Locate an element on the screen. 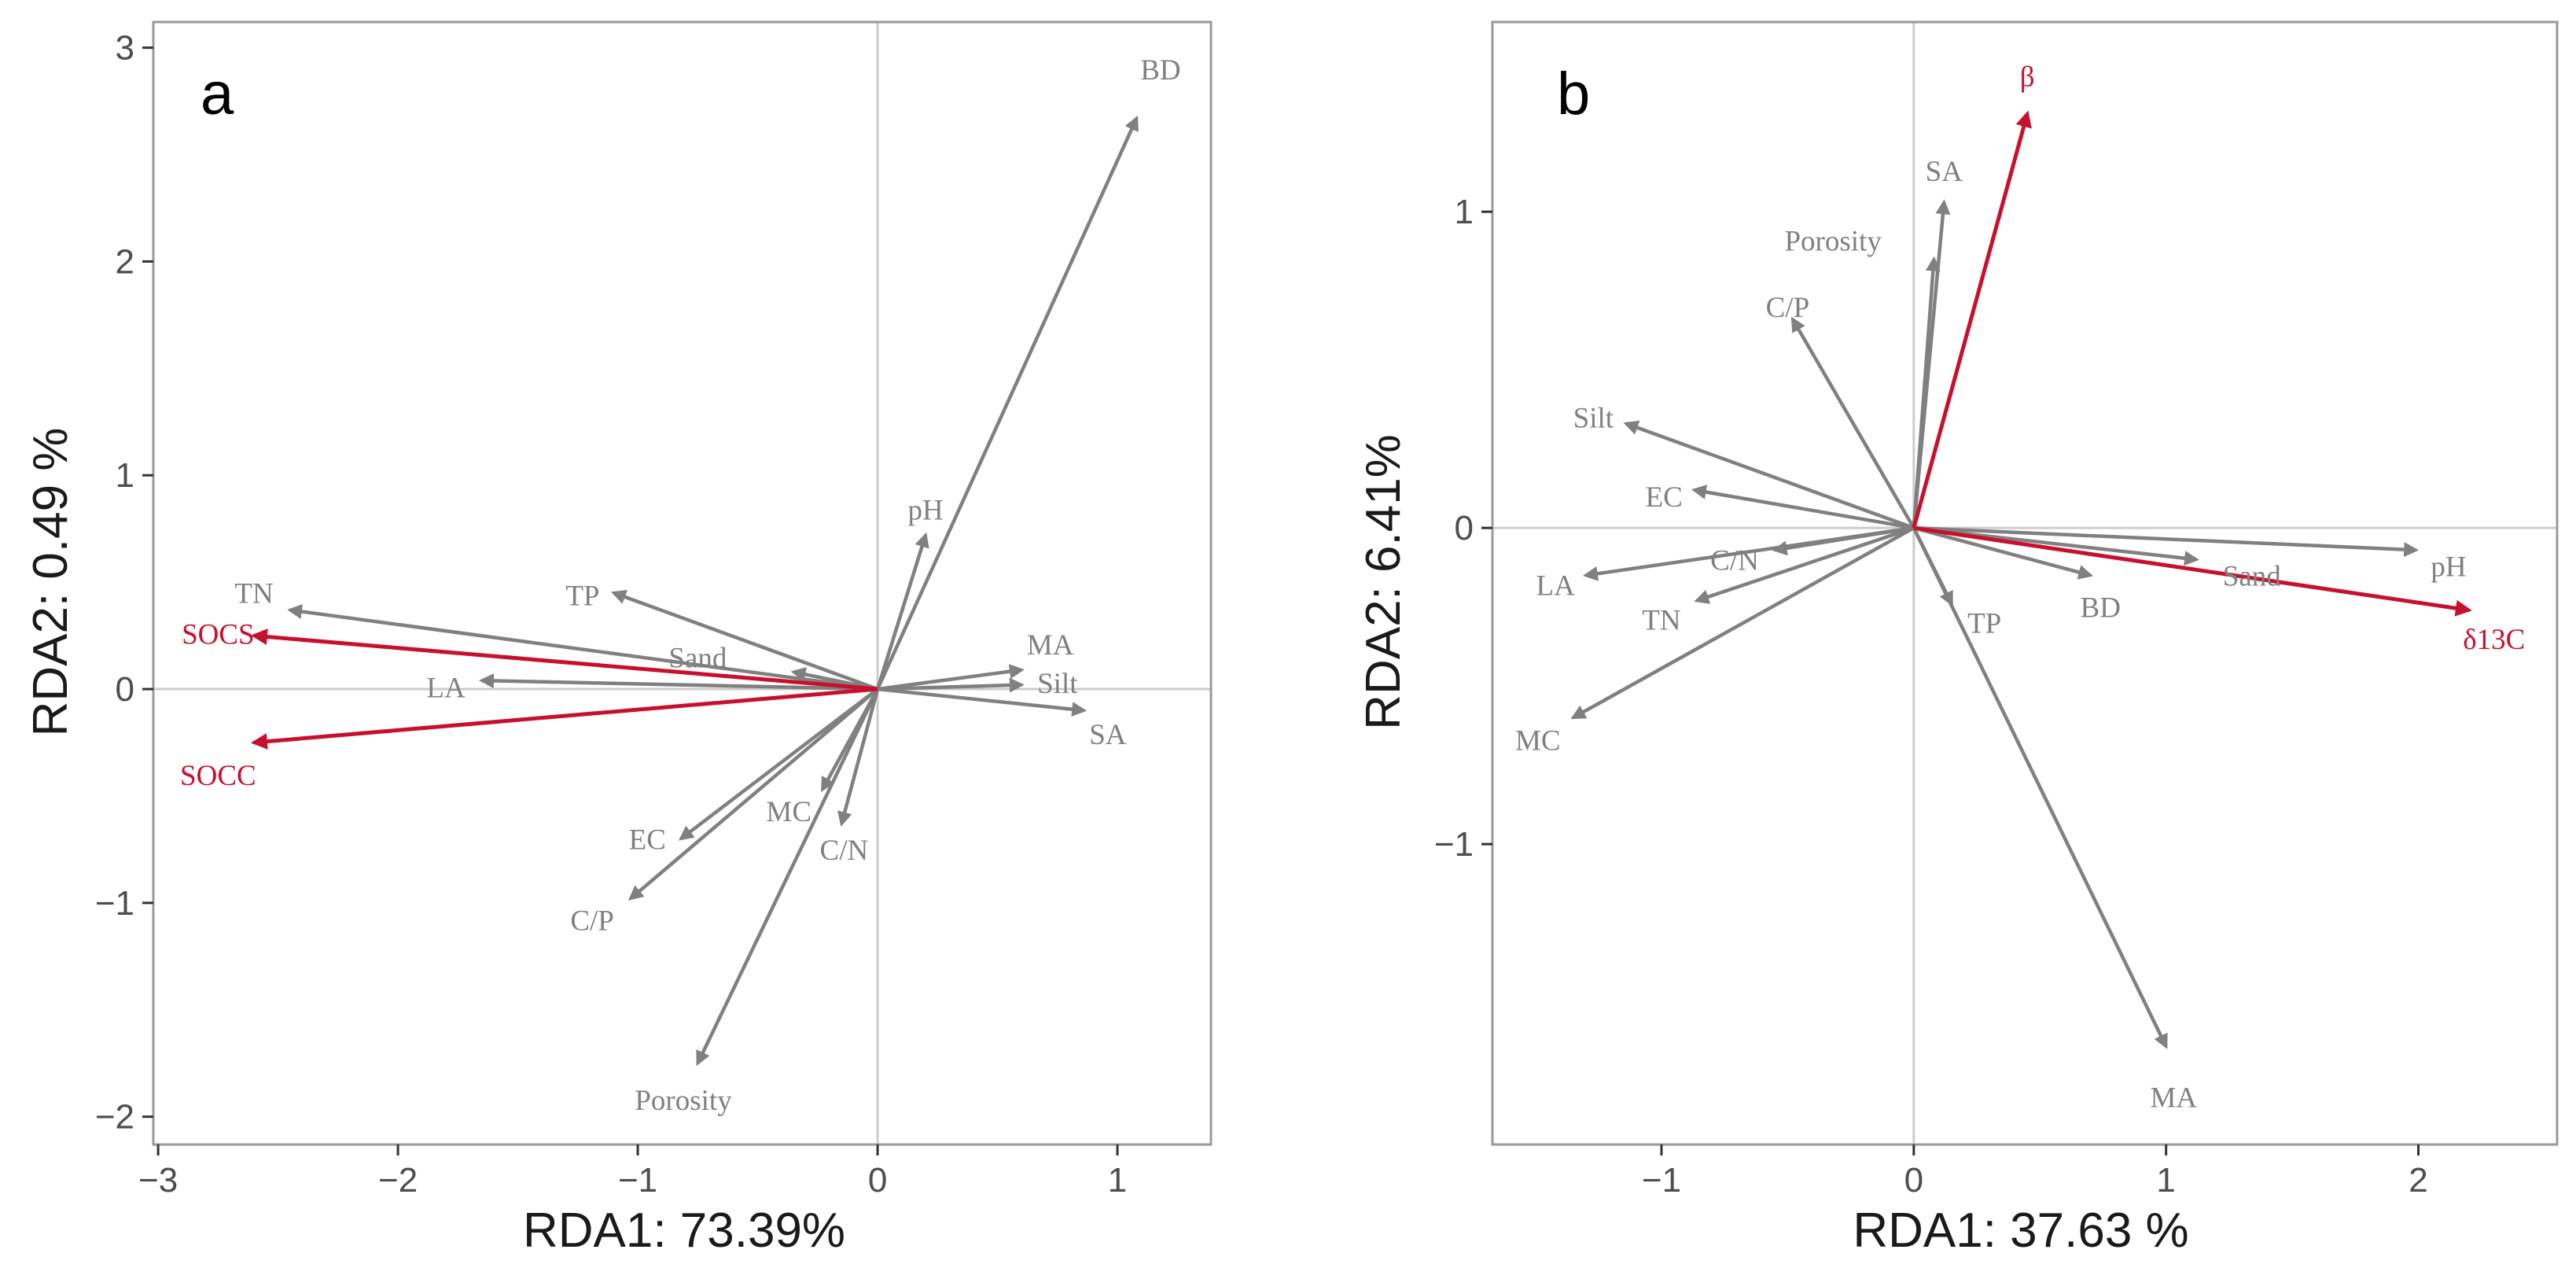 The image size is (2576, 1279). panel-a-vector-ph is located at coordinates (902, 611).